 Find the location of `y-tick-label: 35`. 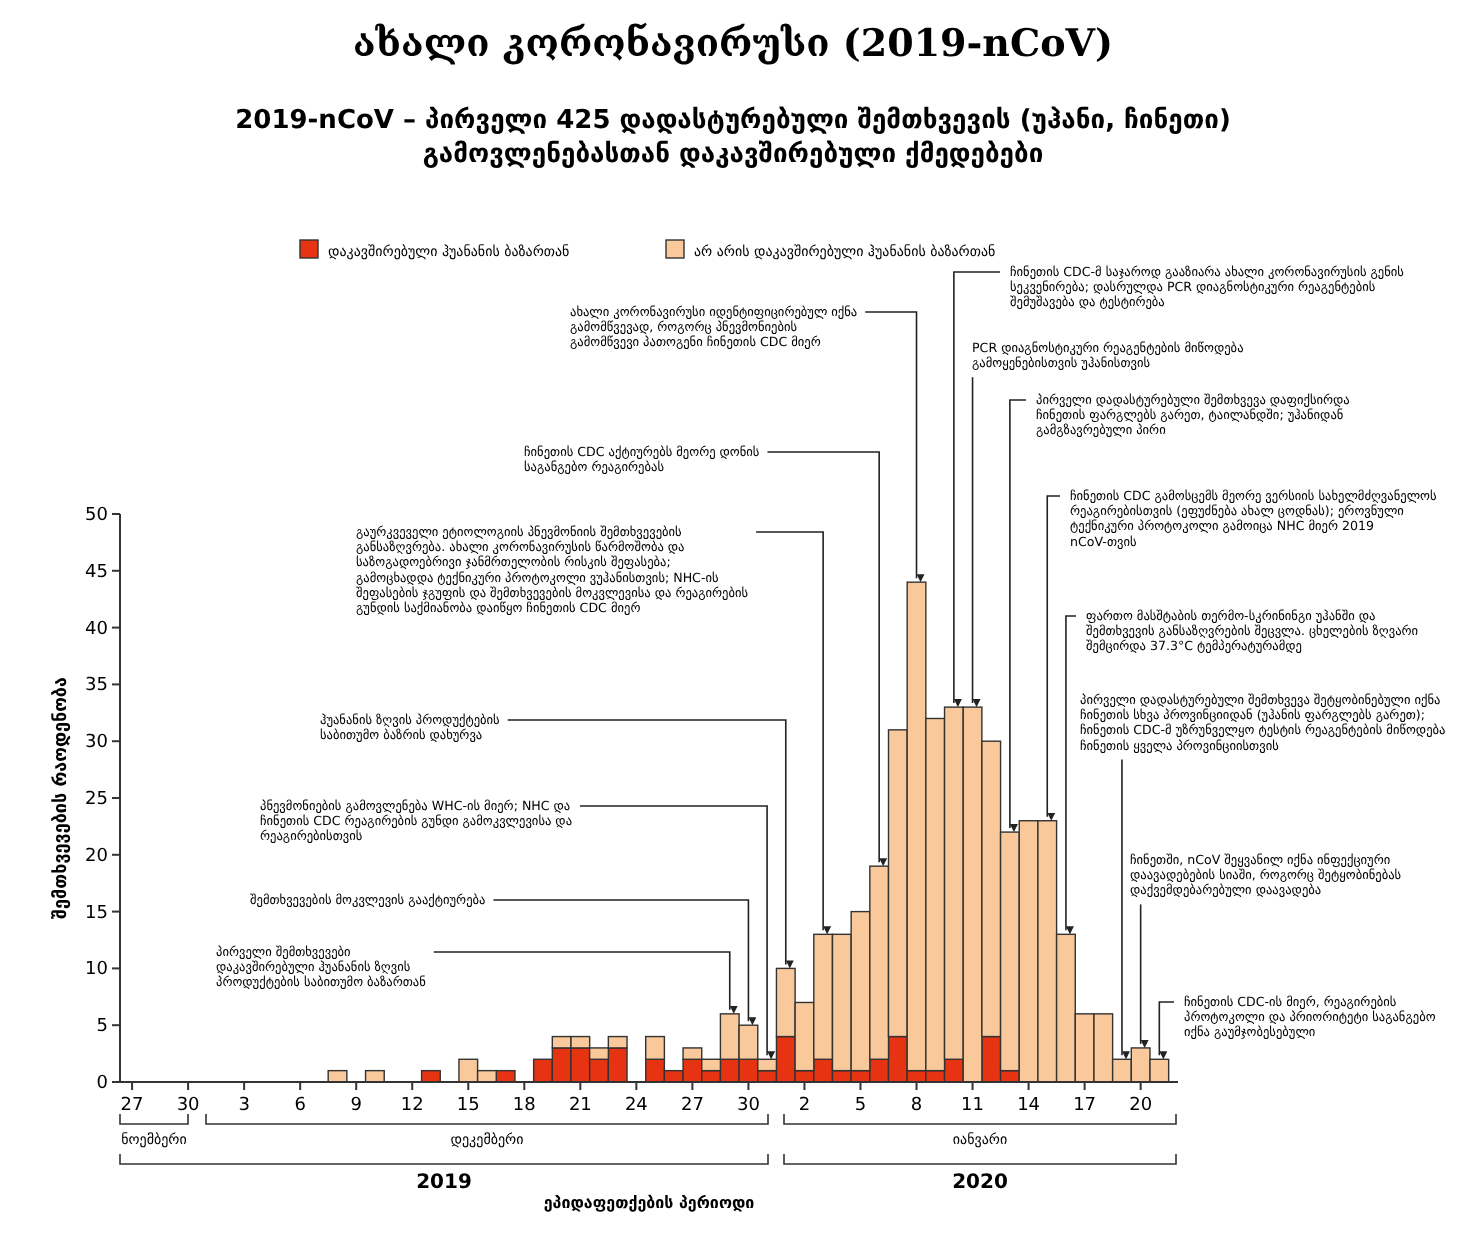

y-tick-label: 35 is located at coordinates (96, 686).